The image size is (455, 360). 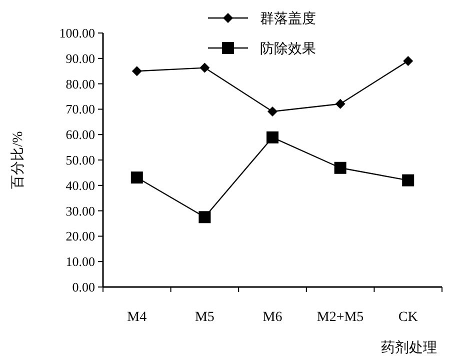 What do you see at coordinates (409, 348) in the screenshot?
I see `x-axis-title: 药剂处理` at bounding box center [409, 348].